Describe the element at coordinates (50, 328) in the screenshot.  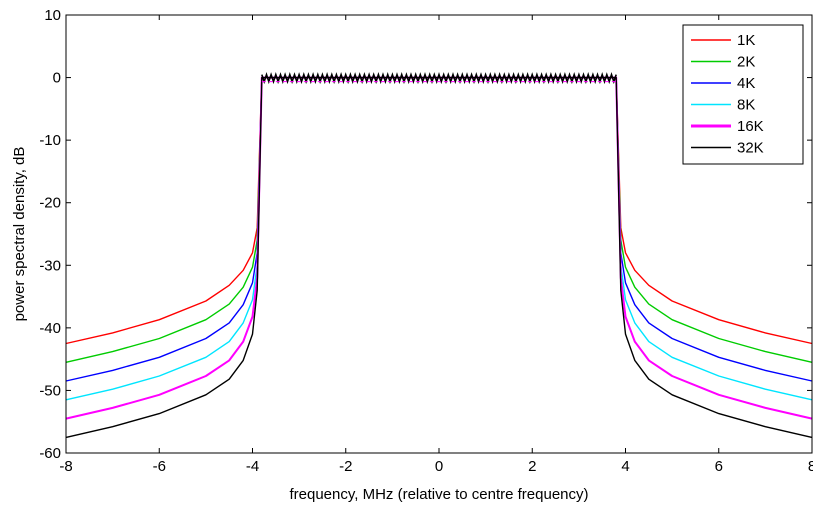
I see `y-tick-label: -40` at that location.